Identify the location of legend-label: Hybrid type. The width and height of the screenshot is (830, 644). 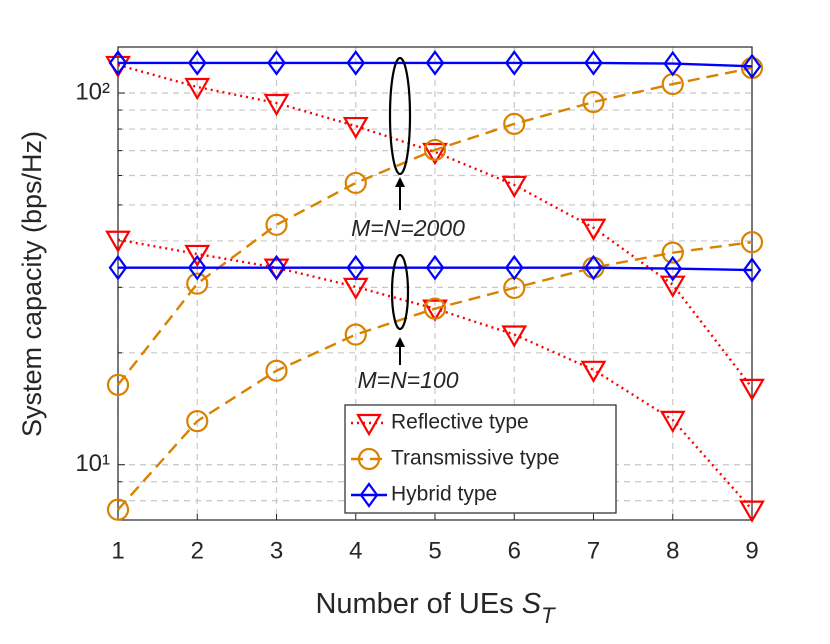
(444, 494).